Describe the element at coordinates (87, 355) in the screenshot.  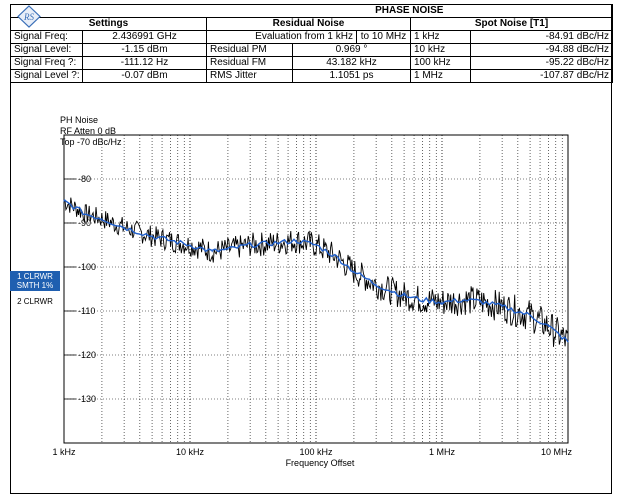
I see `y-tick-label: -120` at that location.